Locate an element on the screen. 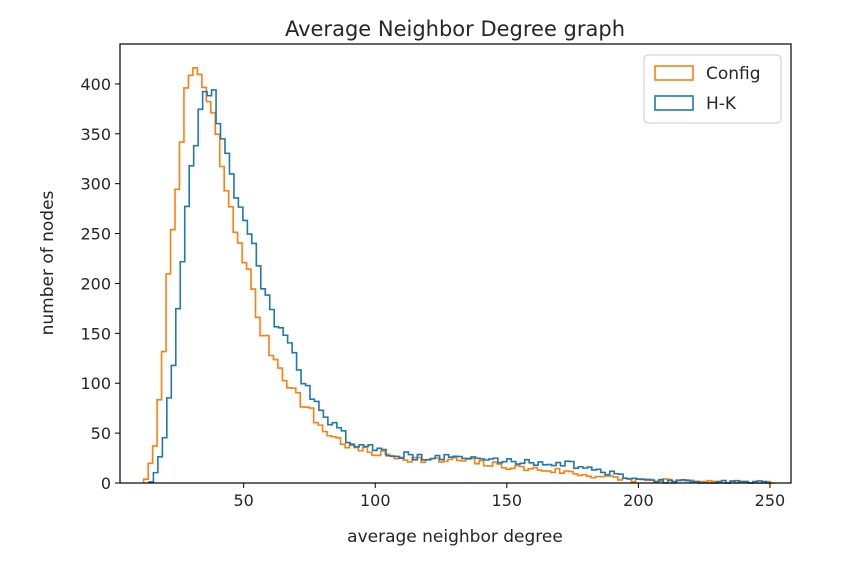 This screenshot has height=578, width=862. legend-swatch-hk is located at coordinates (674, 103).